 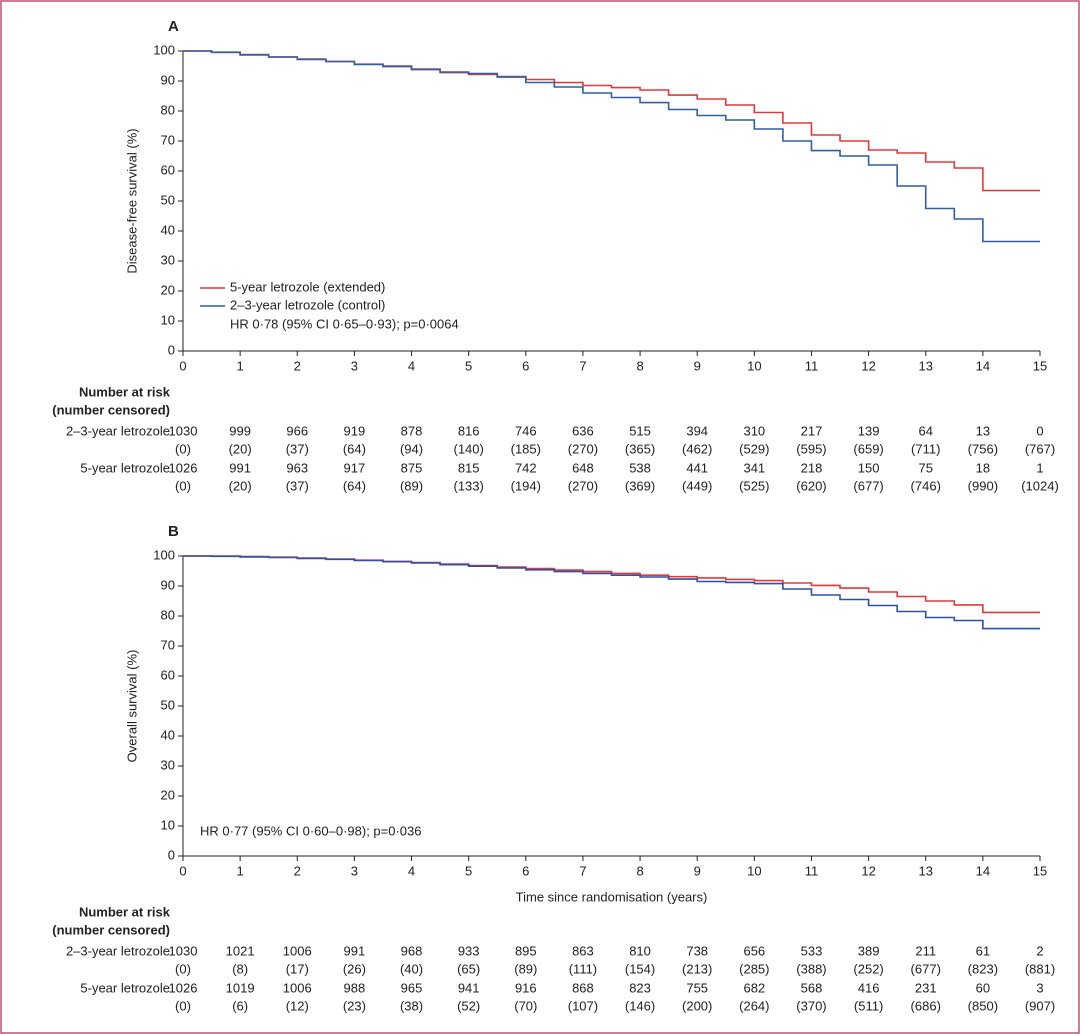 What do you see at coordinates (468, 870) in the screenshot?
I see `x-tick-label: 5` at bounding box center [468, 870].